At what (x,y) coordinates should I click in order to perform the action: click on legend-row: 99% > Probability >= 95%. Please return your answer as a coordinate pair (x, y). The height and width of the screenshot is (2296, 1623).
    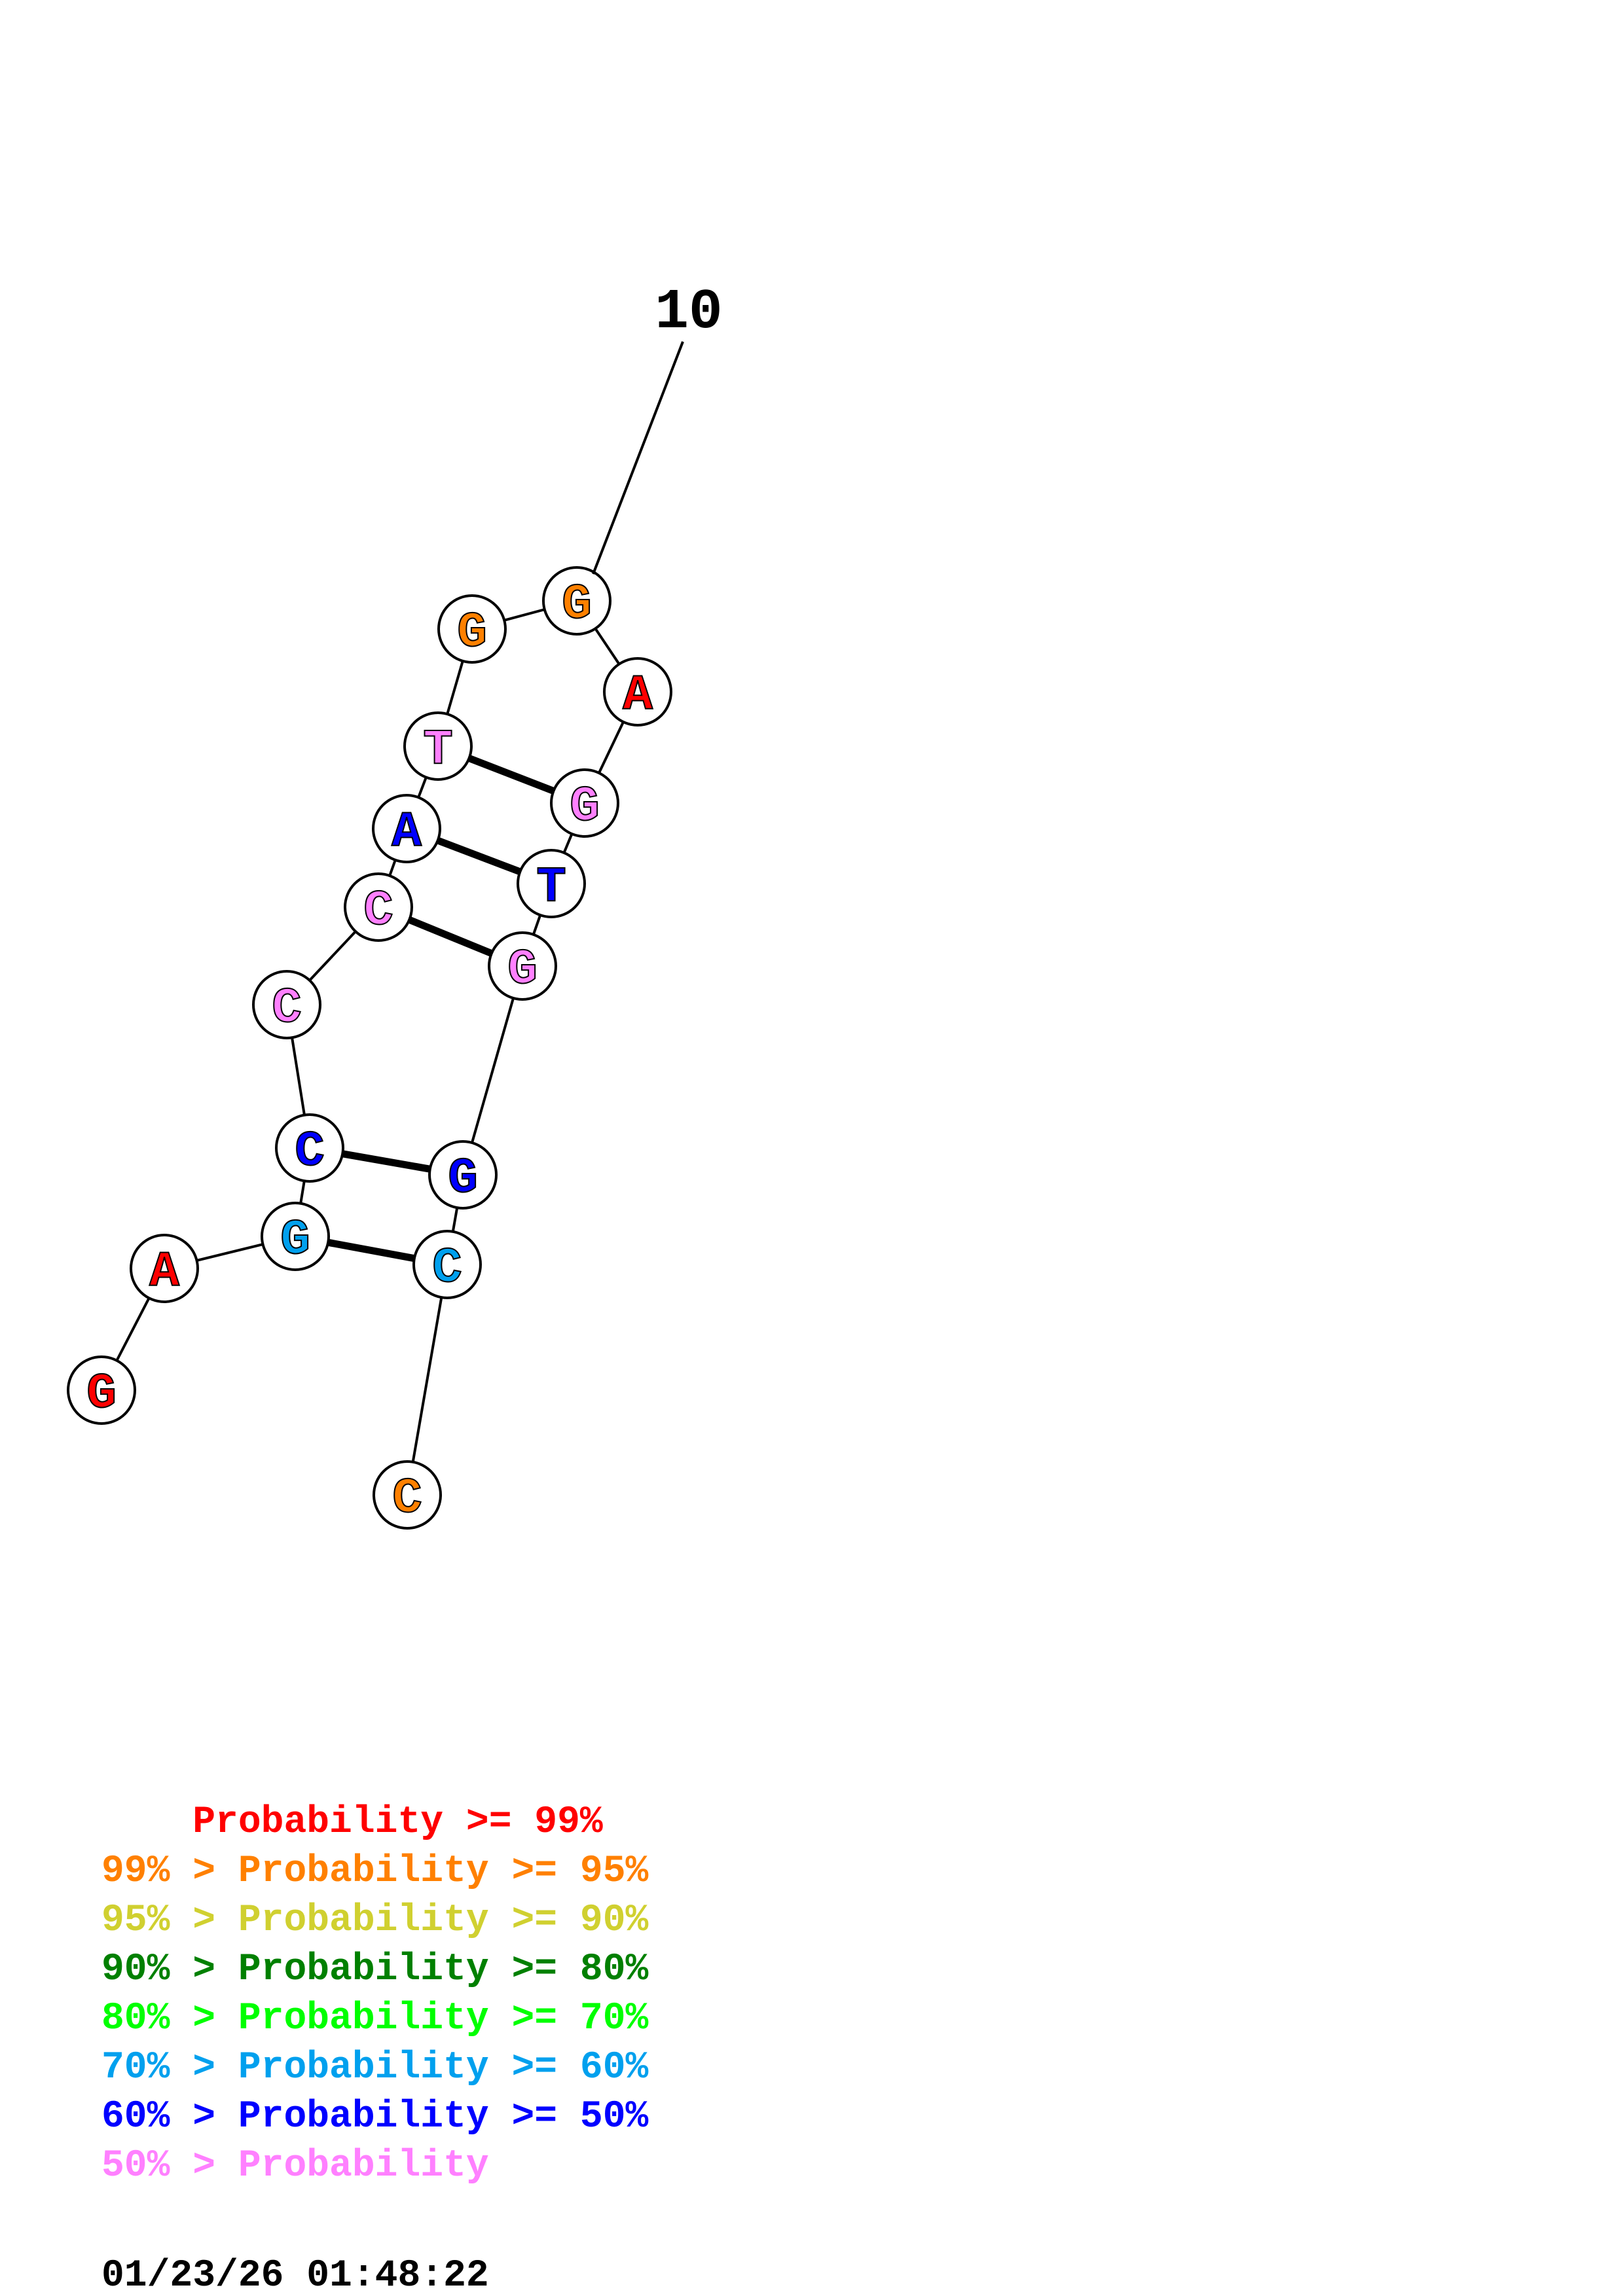
    Looking at the image, I should click on (375, 1871).